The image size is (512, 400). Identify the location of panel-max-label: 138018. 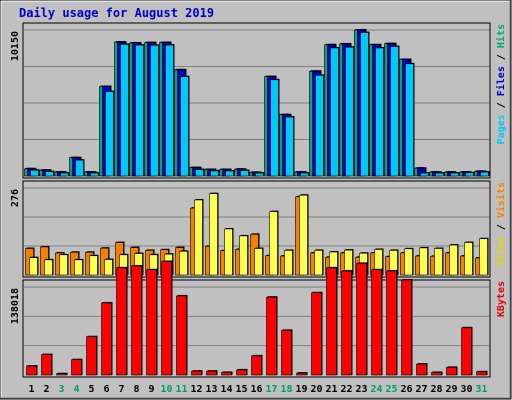
(15, 306).